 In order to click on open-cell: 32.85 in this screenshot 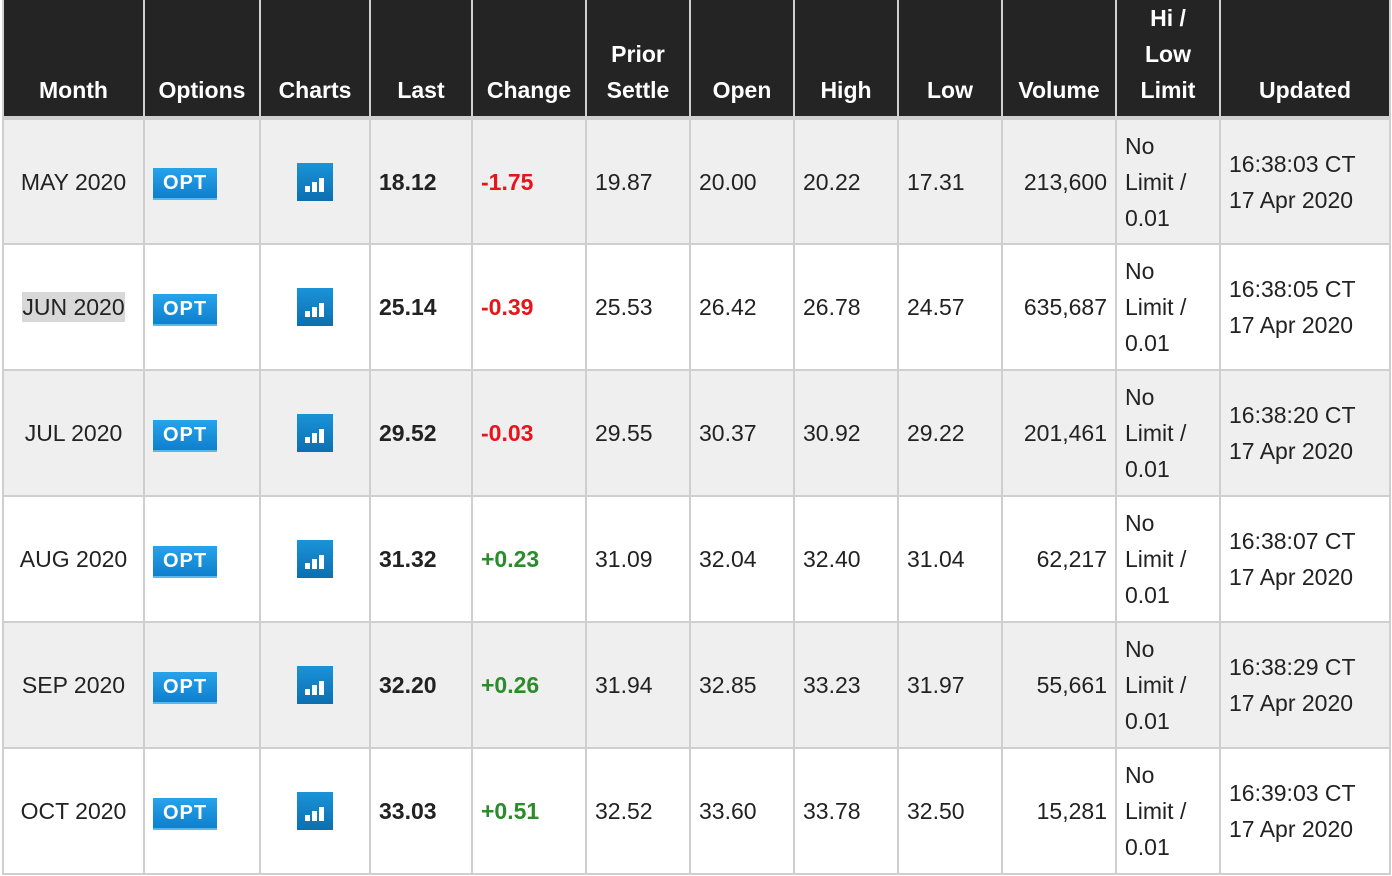, I will do `click(742, 685)`.